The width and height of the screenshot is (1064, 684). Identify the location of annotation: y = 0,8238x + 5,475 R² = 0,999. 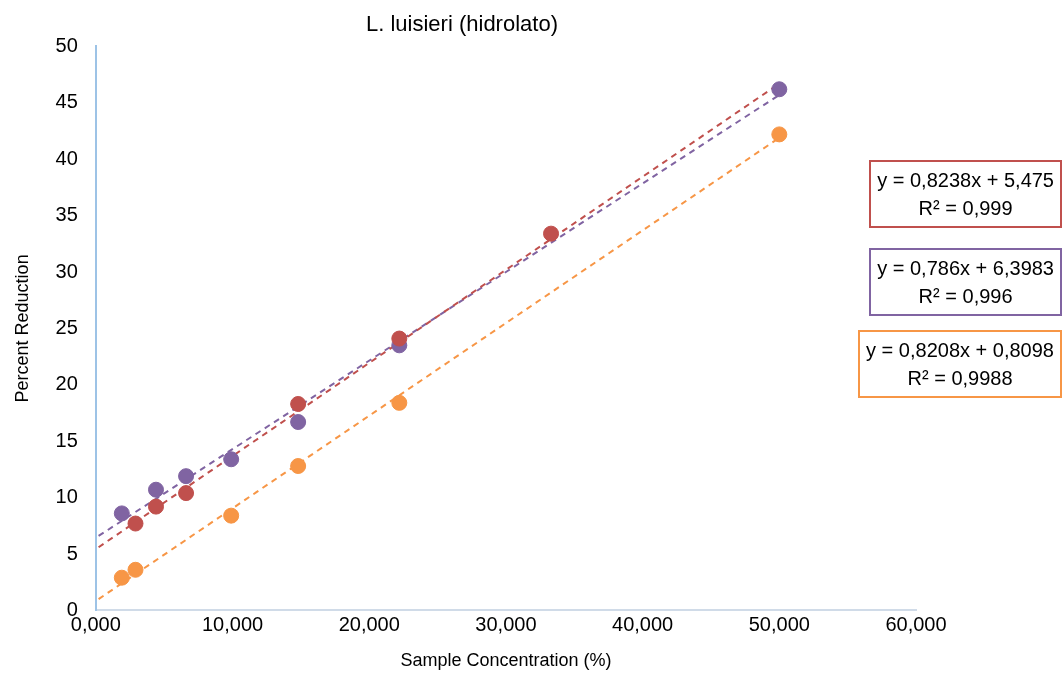
(965, 194).